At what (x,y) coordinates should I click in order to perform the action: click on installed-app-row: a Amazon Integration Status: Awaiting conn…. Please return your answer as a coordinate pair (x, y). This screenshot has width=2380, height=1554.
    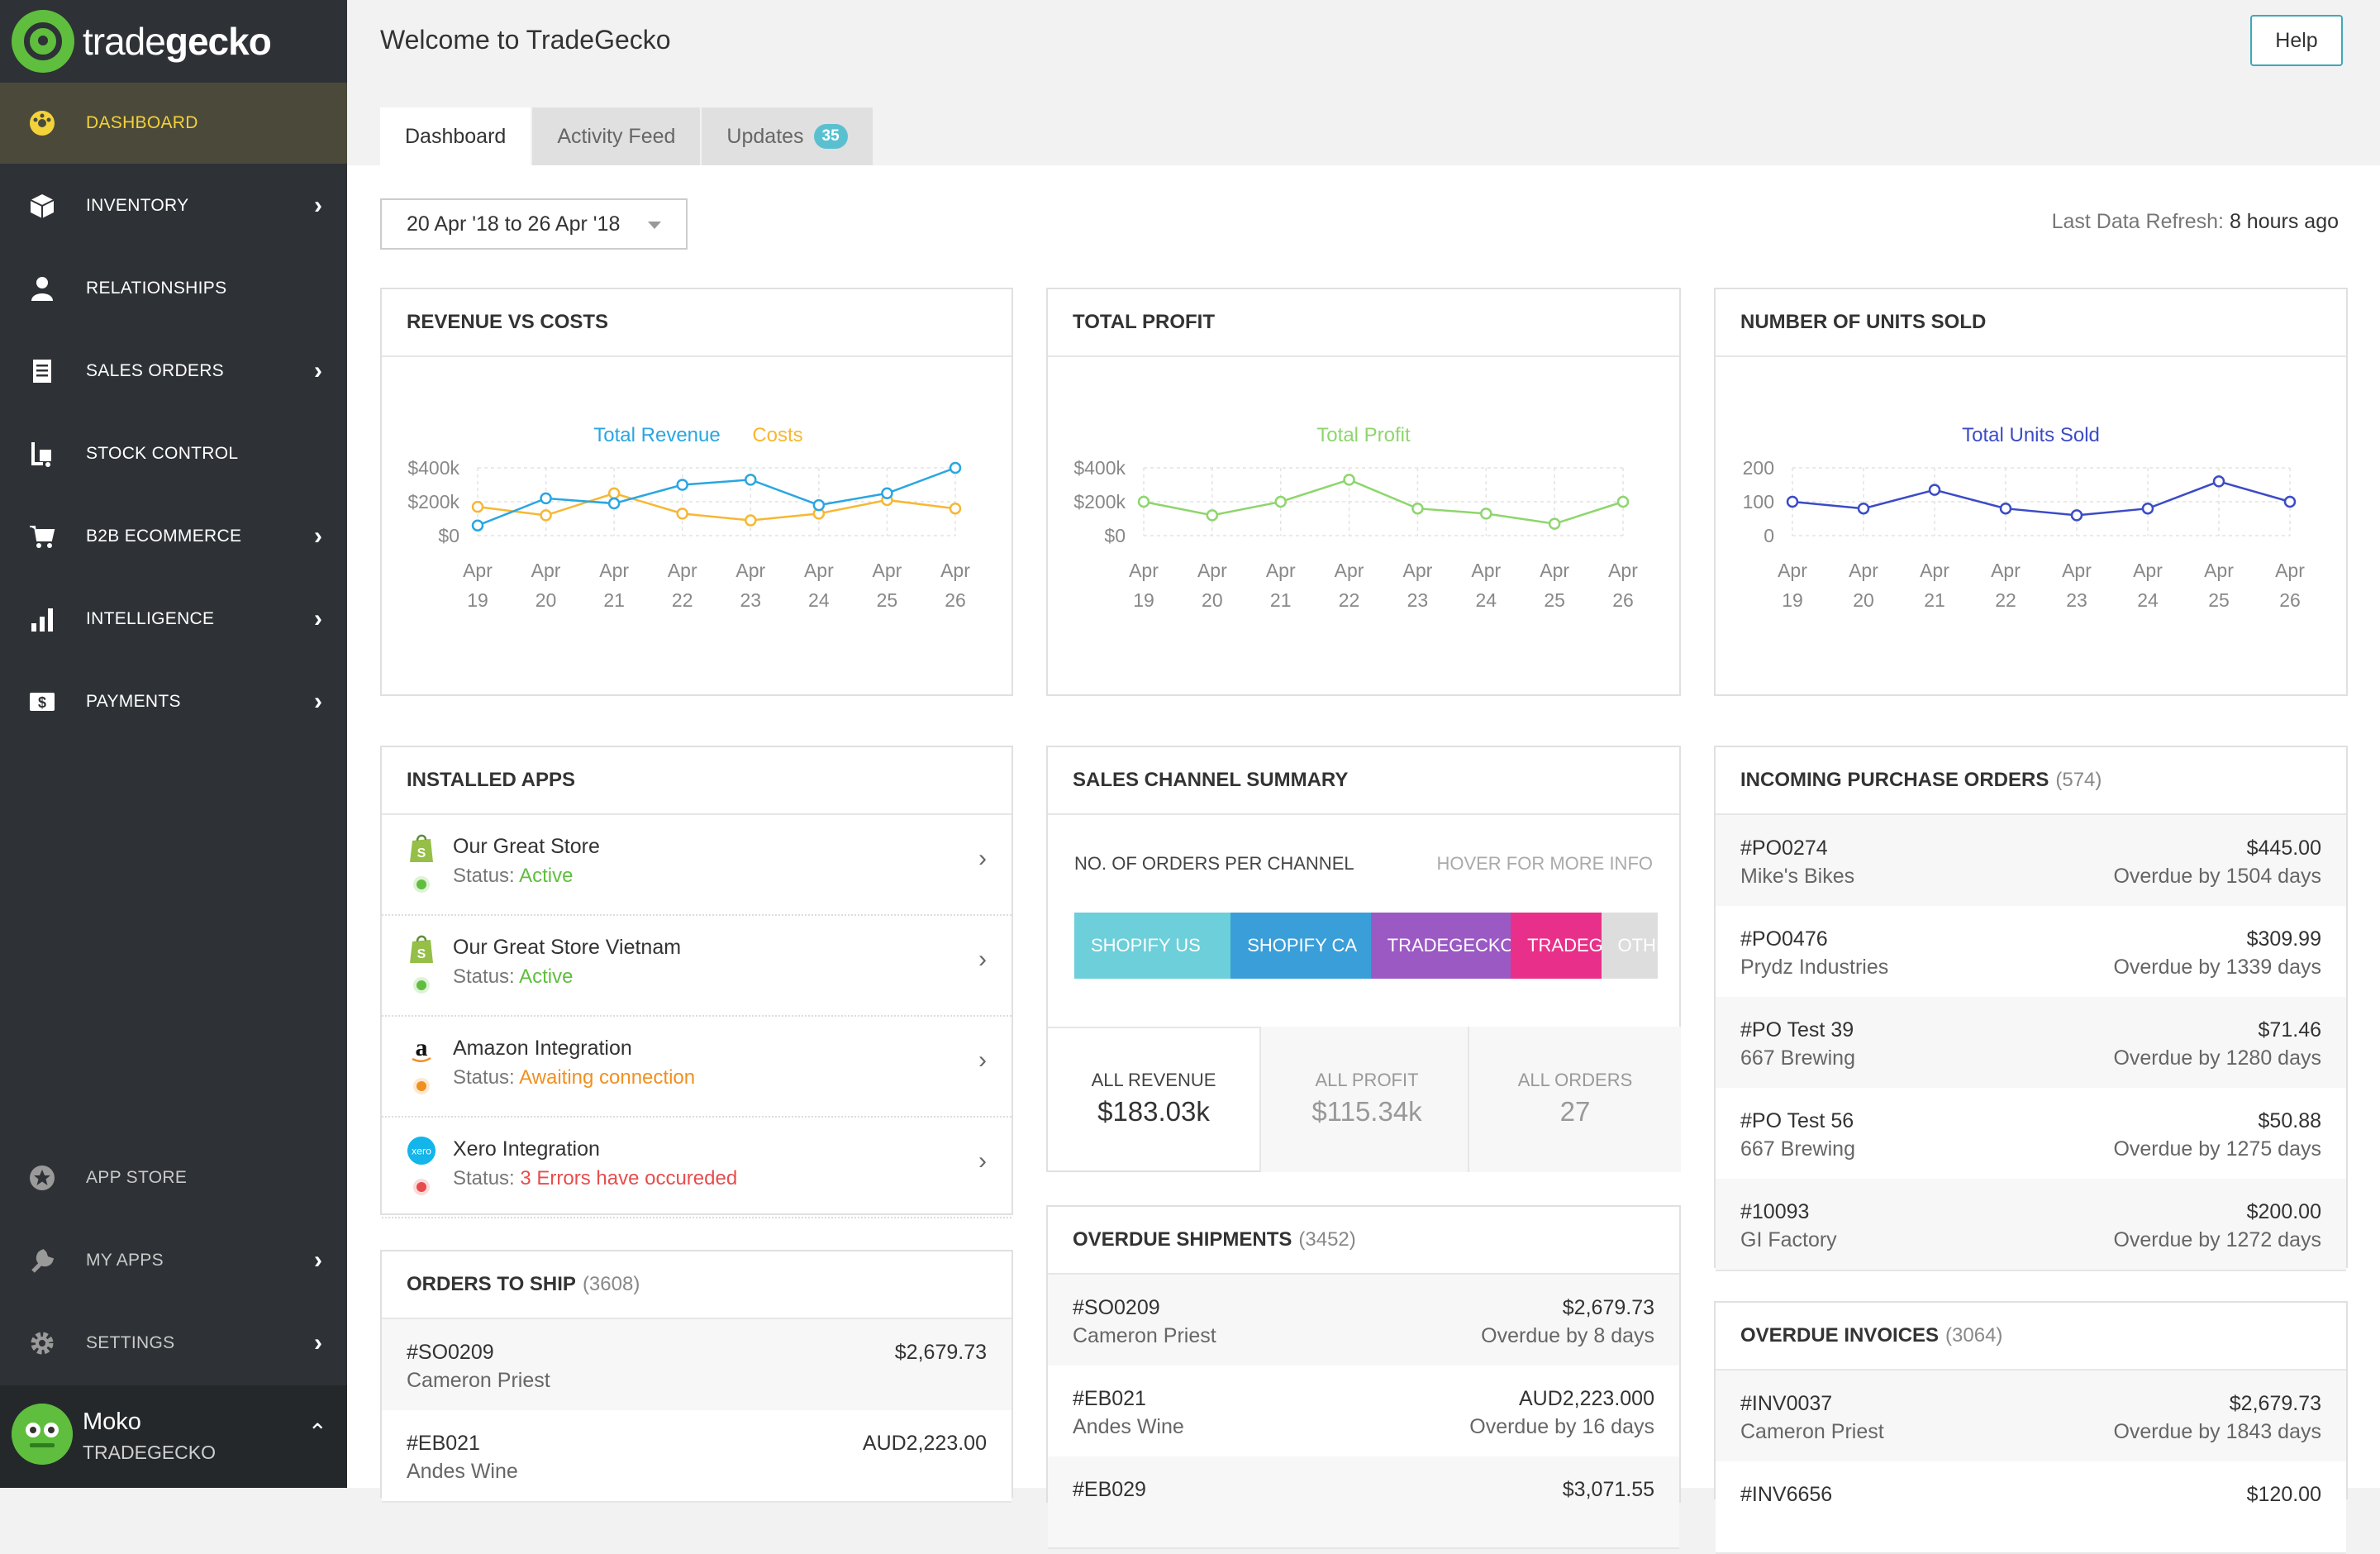
    Looking at the image, I should click on (696, 1067).